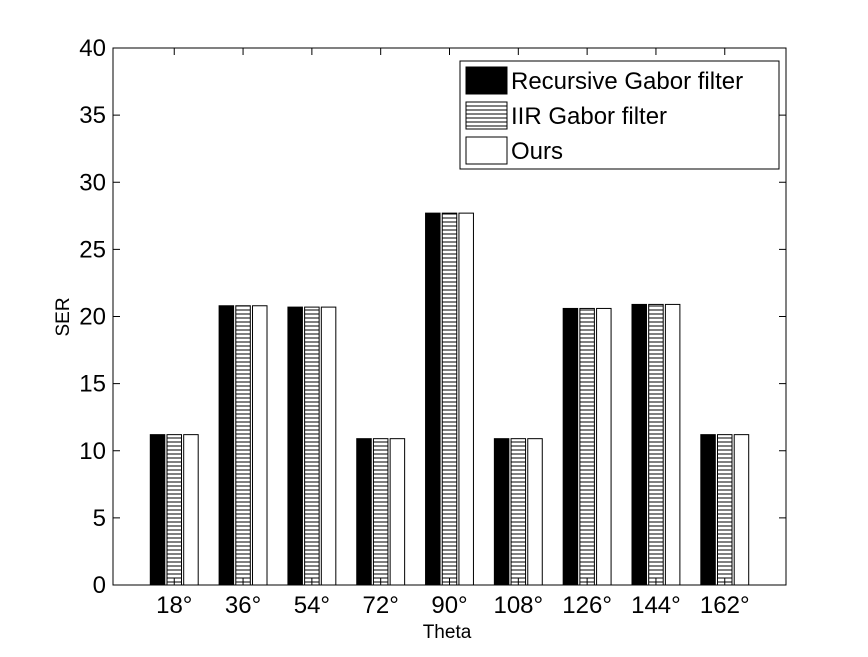 This screenshot has height=657, width=868. I want to click on x-tick-label: 162°, so click(725, 605).